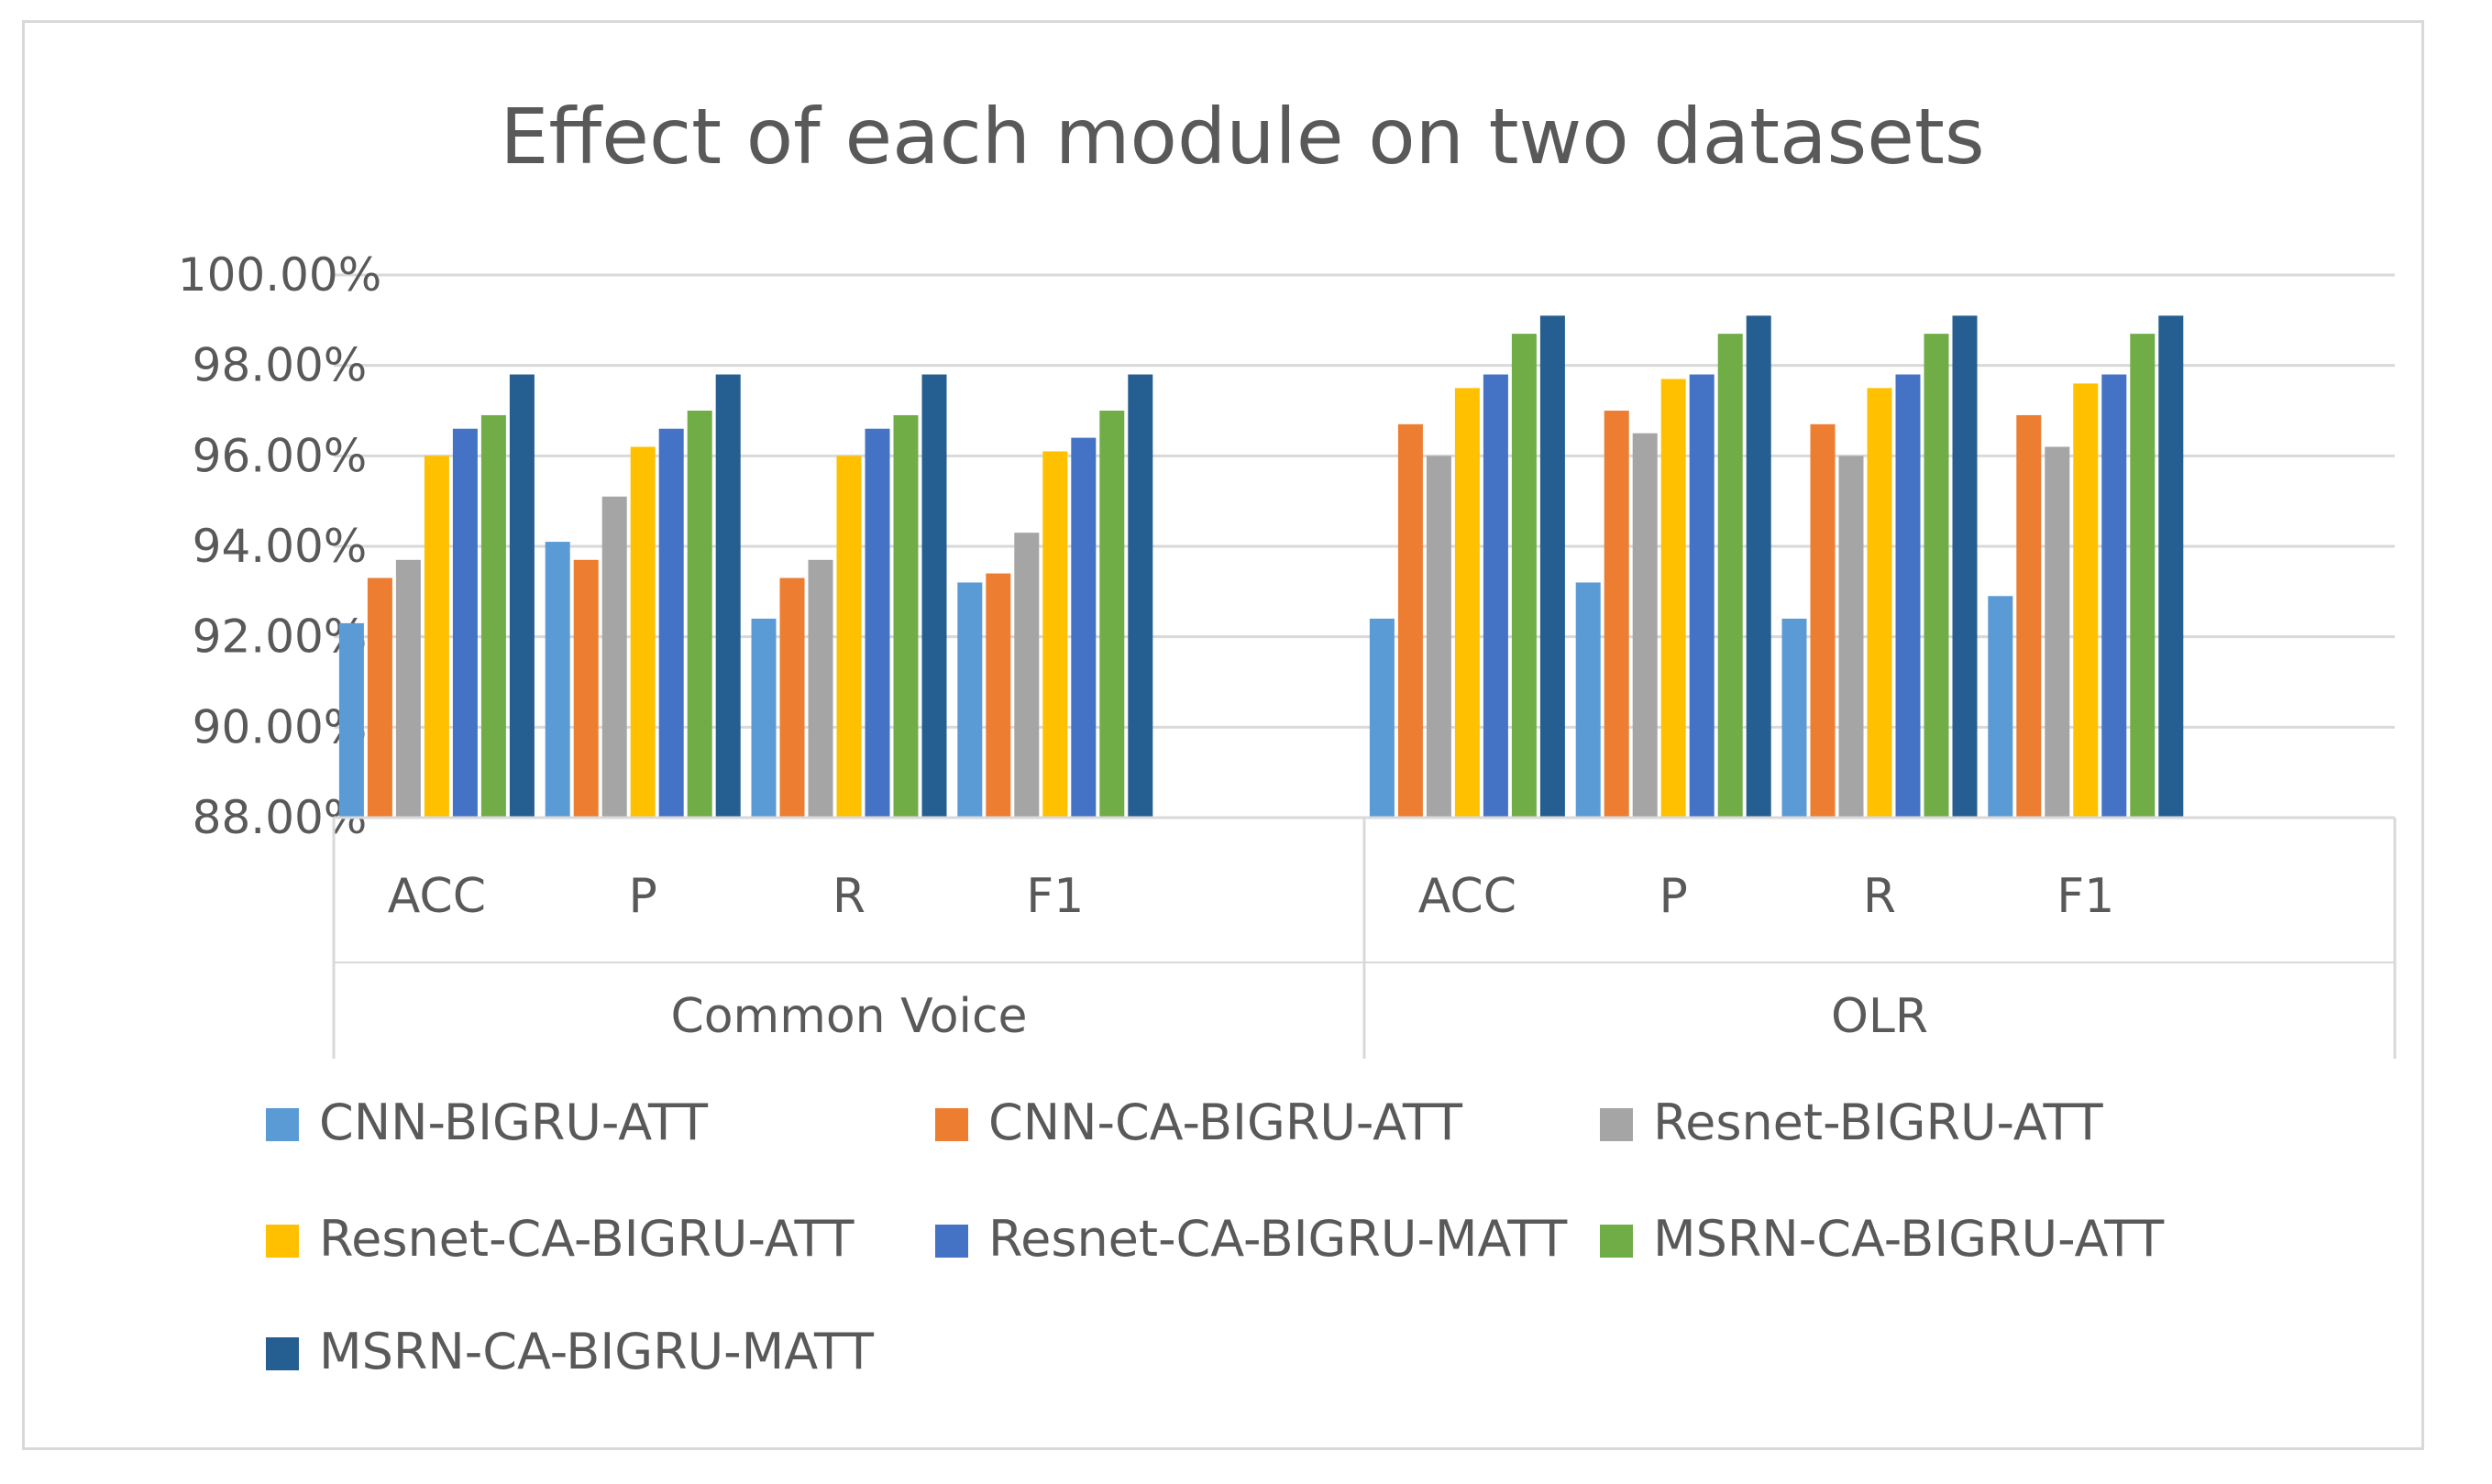  Describe the element at coordinates (514, 1122) in the screenshot. I see `legend-label: CNN-BIGRU-ATT` at that location.